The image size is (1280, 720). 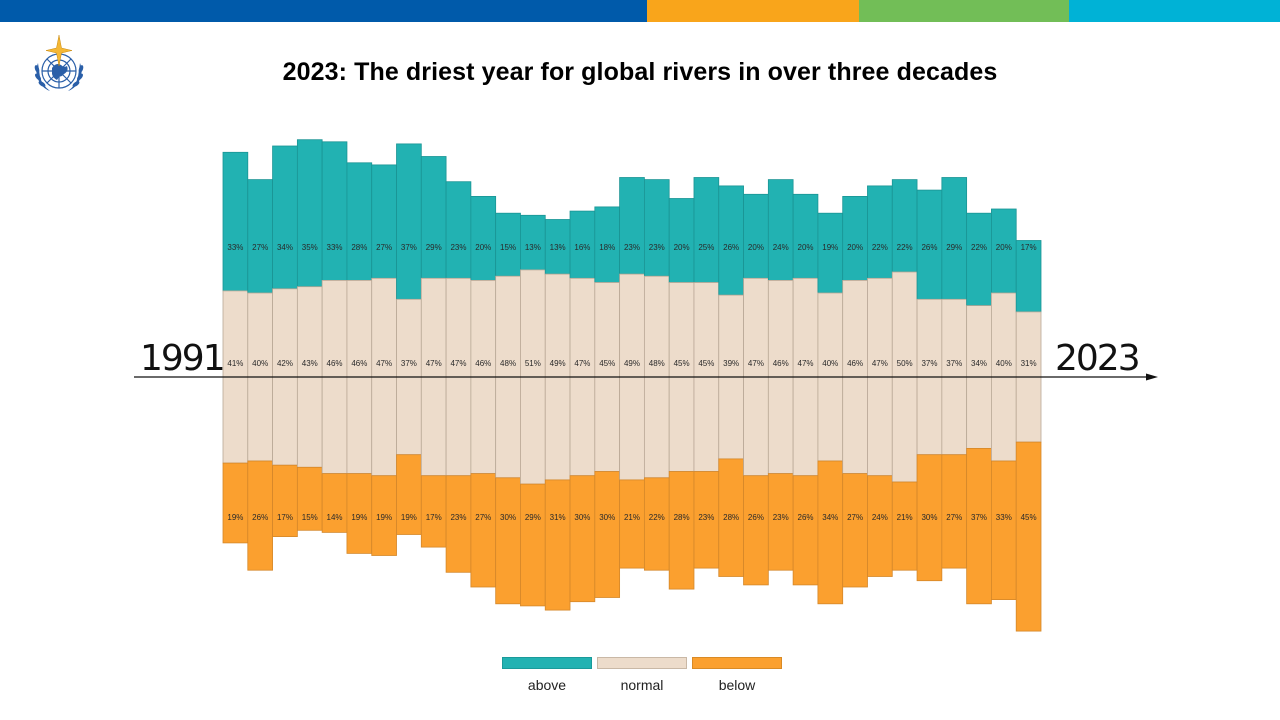 What do you see at coordinates (310, 517) in the screenshot?
I see `label-below-1994: 15%` at bounding box center [310, 517].